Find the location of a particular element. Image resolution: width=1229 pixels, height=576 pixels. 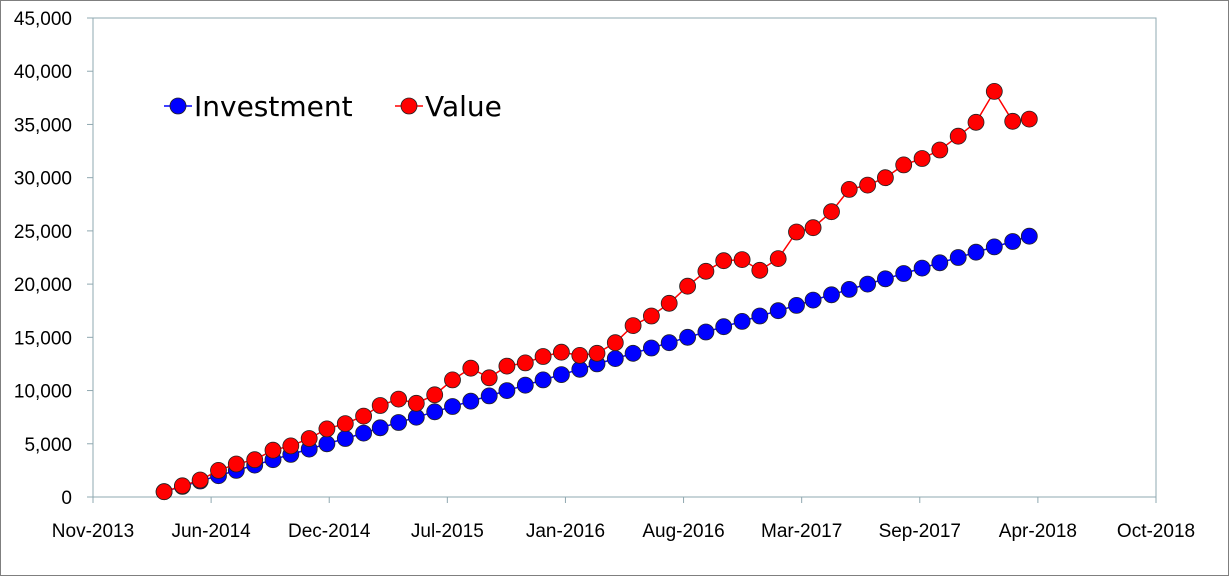

x-tick-label: Jan-2016 is located at coordinates (565, 531).